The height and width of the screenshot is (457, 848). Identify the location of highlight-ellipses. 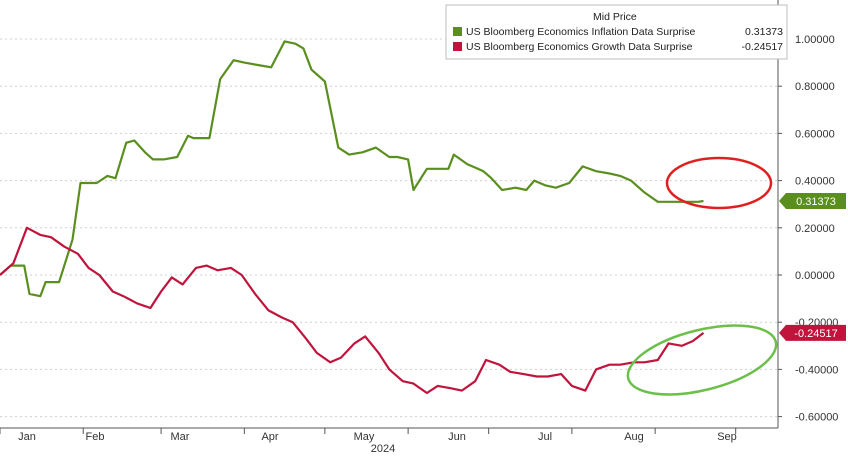
(702, 276).